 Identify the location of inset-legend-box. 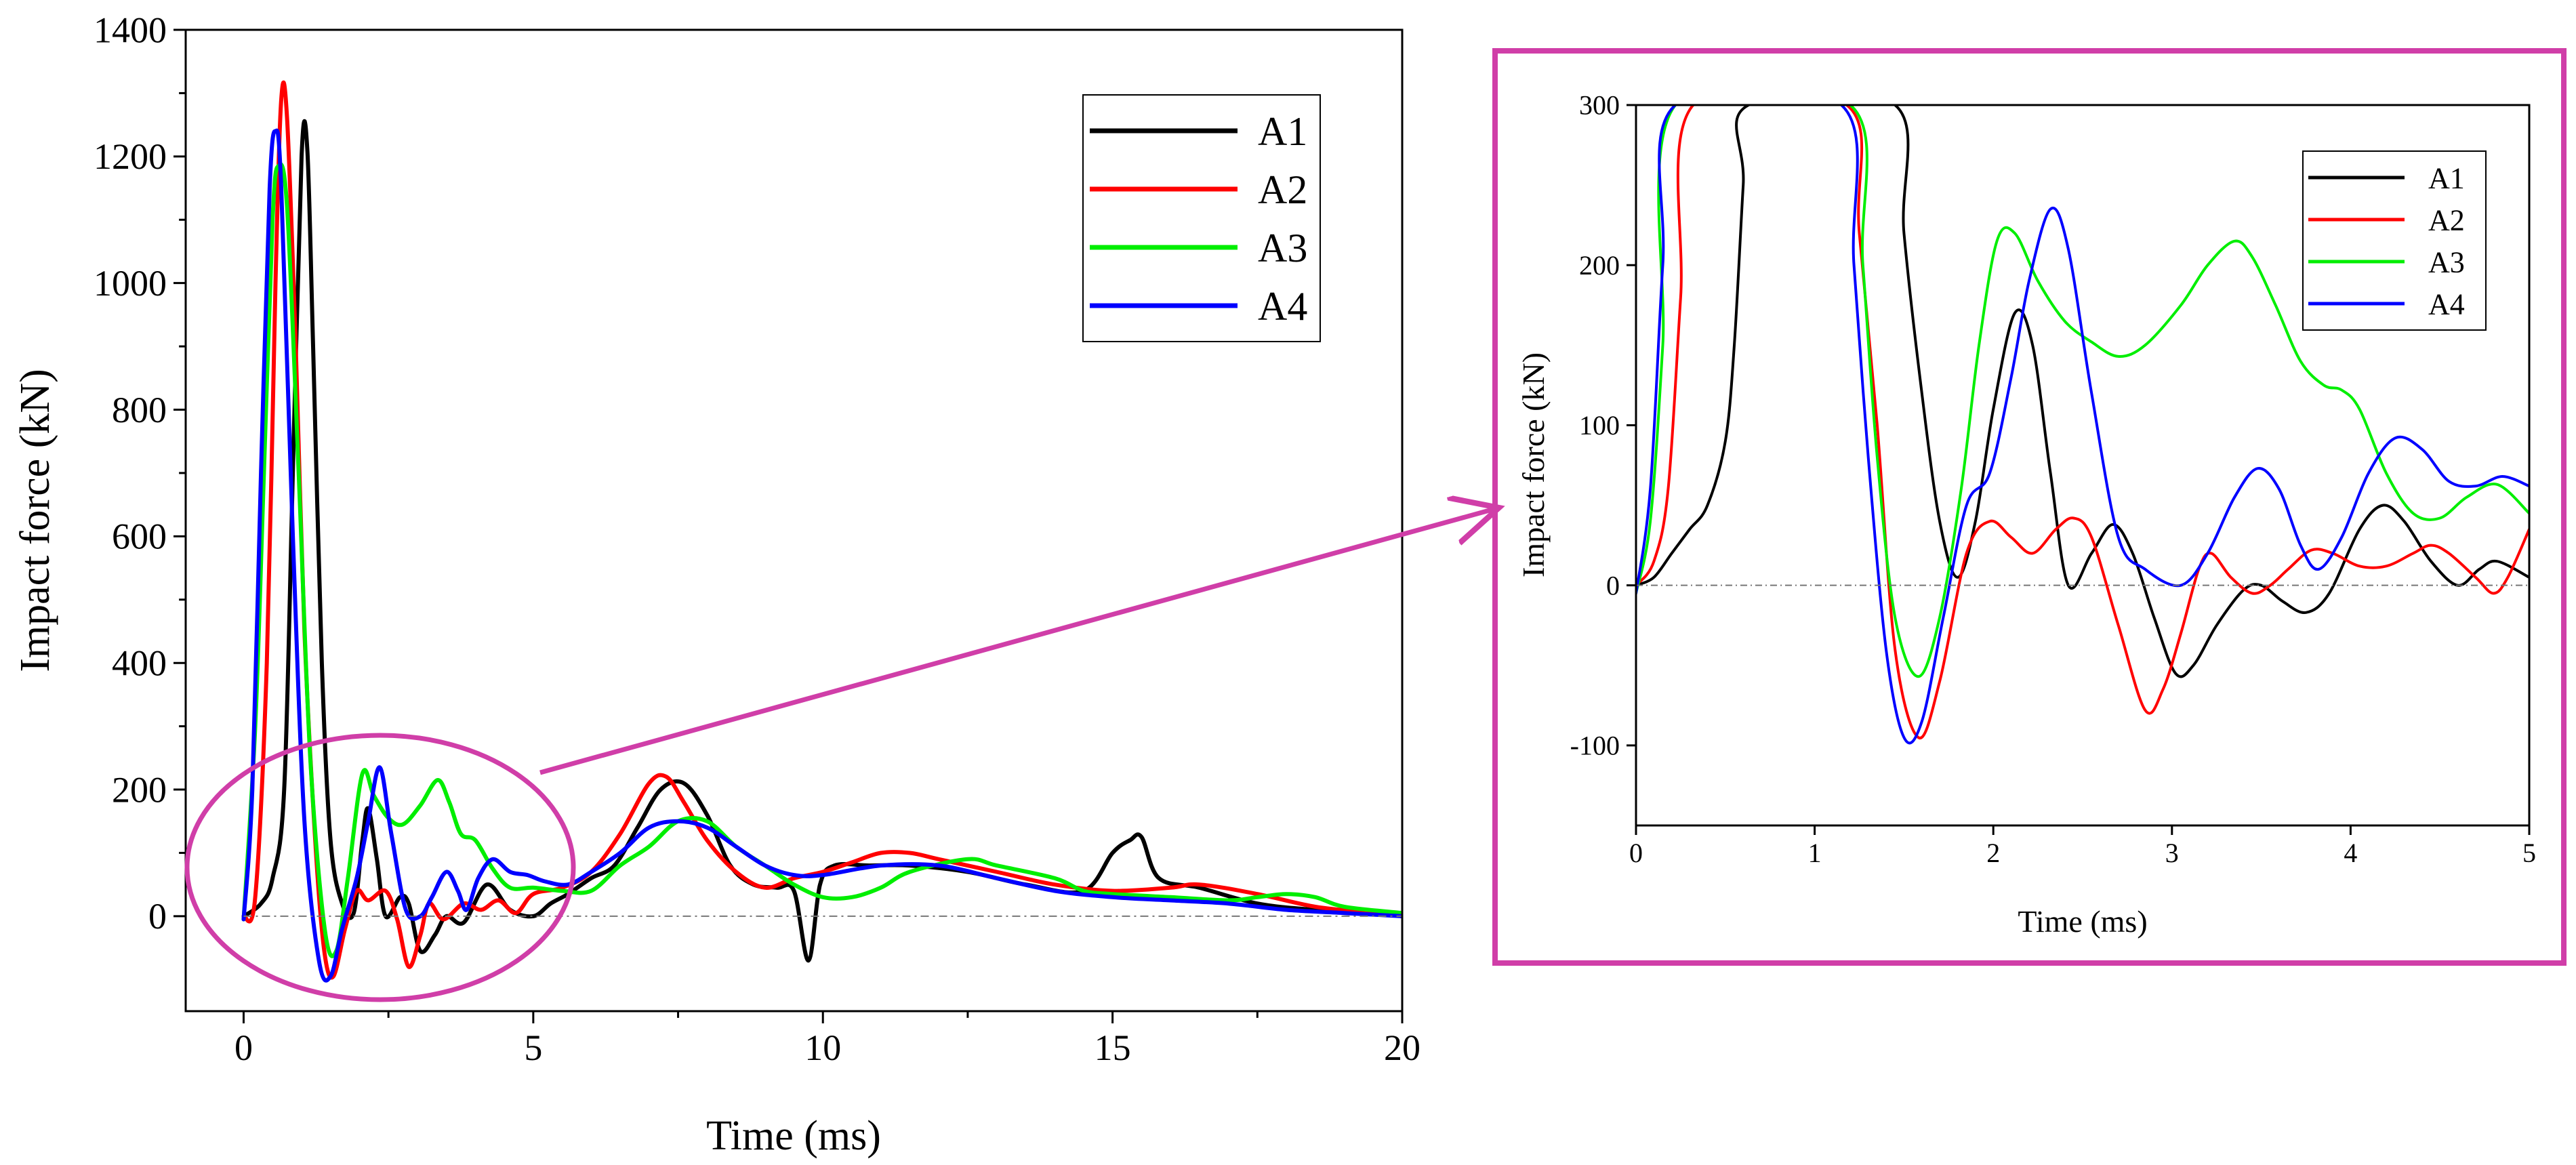
(2395, 240).